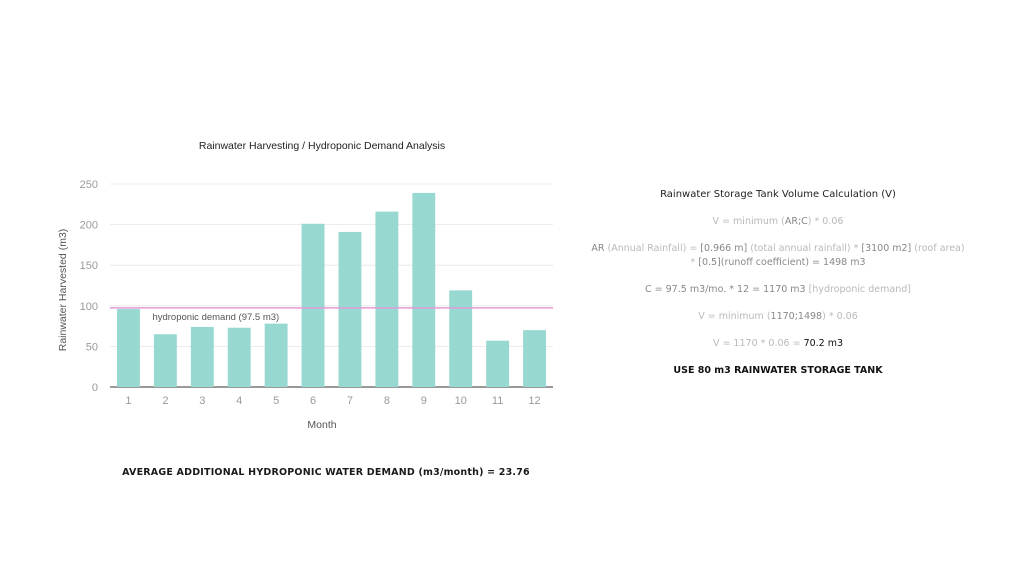 The image size is (1024, 576). Describe the element at coordinates (844, 262) in the screenshot. I see `ar-result: 1498 m3` at that location.